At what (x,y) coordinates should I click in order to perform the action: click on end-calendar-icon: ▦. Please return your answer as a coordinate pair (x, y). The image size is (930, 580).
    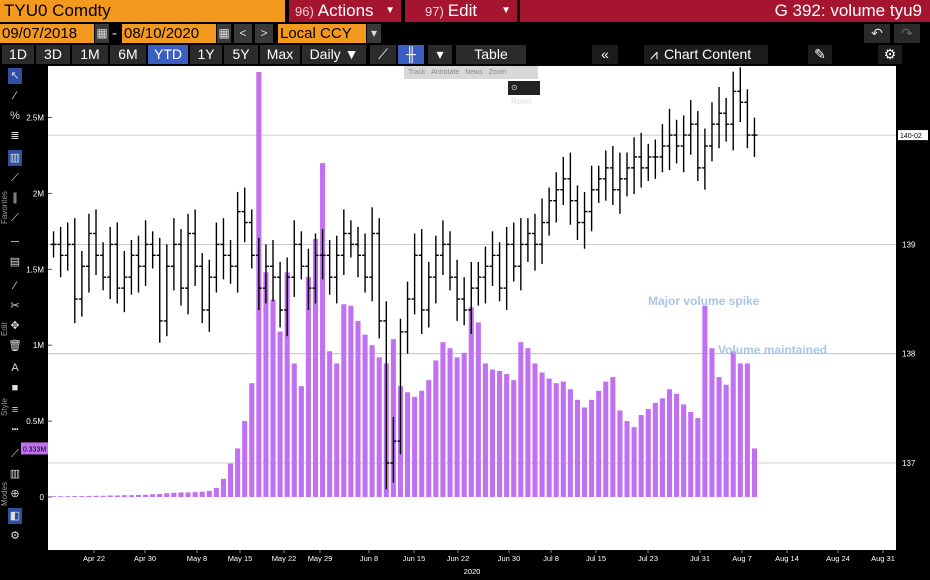
    Looking at the image, I should click on (224, 33).